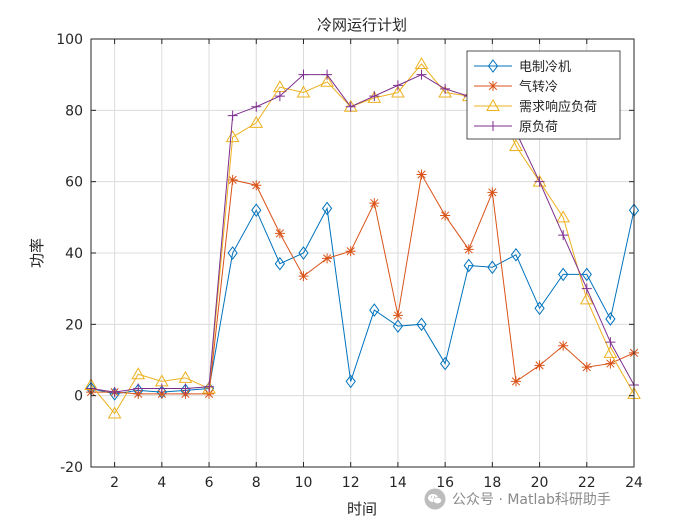 Image resolution: width=700 pixels, height=525 pixels. Describe the element at coordinates (538, 127) in the screenshot. I see `legend-label: 原负荷` at that location.